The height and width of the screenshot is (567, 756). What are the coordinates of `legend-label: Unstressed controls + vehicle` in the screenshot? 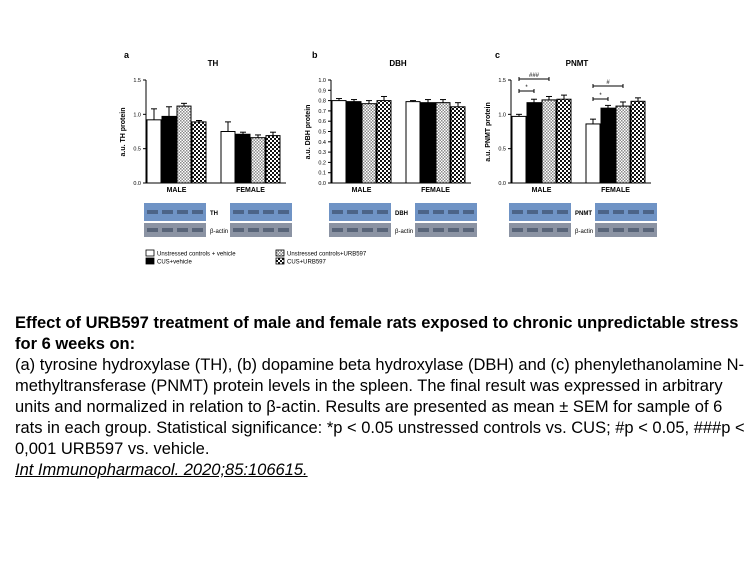 It's located at (196, 255).